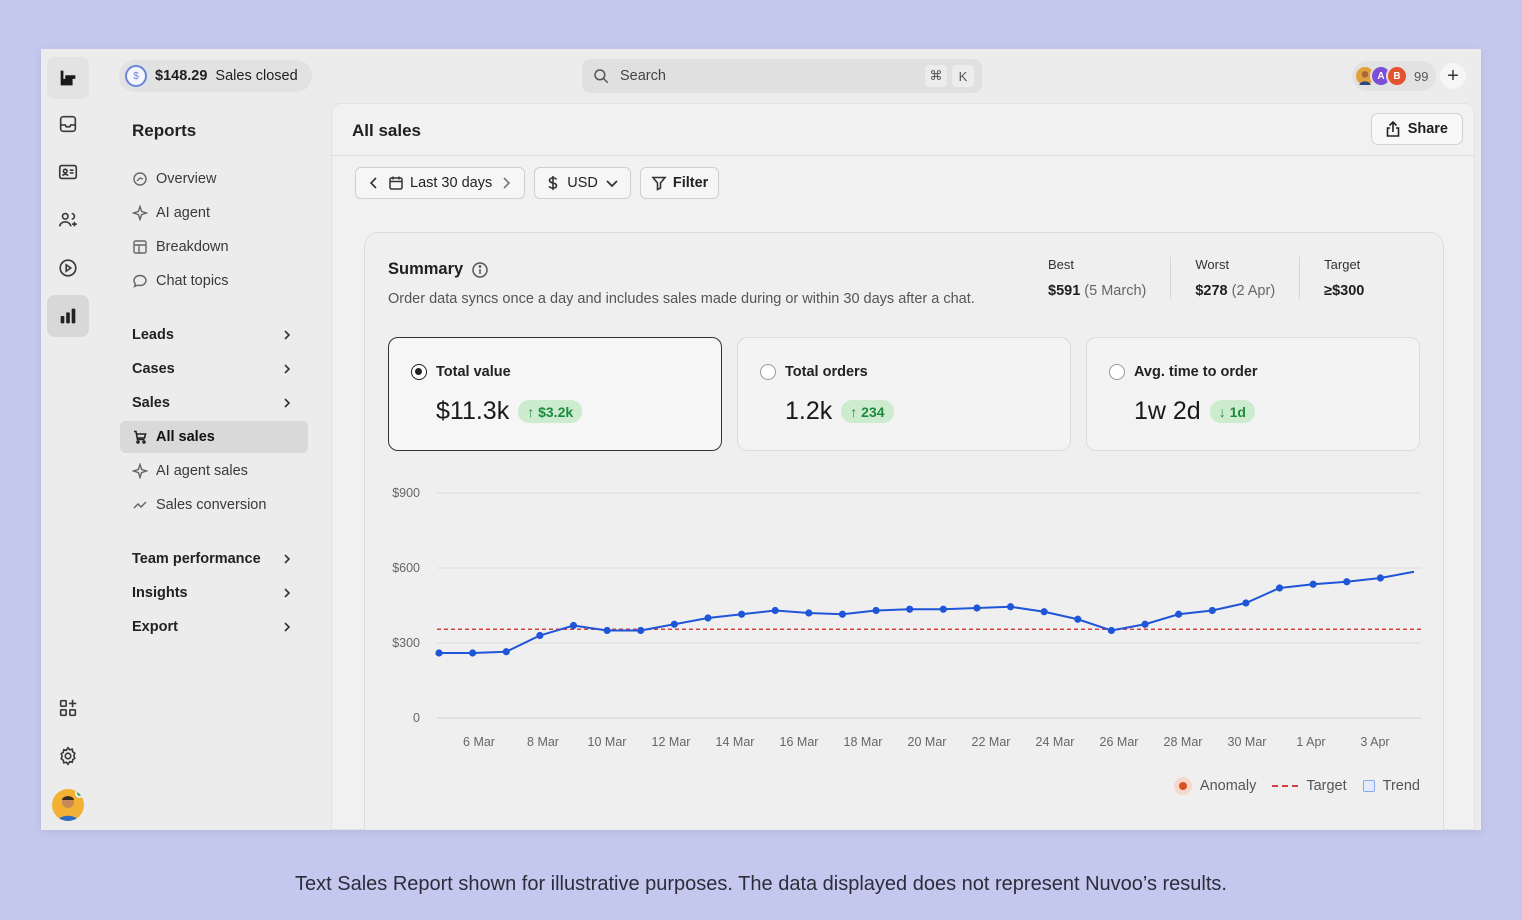  What do you see at coordinates (215, 76) in the screenshot?
I see `sales-closed-pill: $ $148.29 Sales closed` at bounding box center [215, 76].